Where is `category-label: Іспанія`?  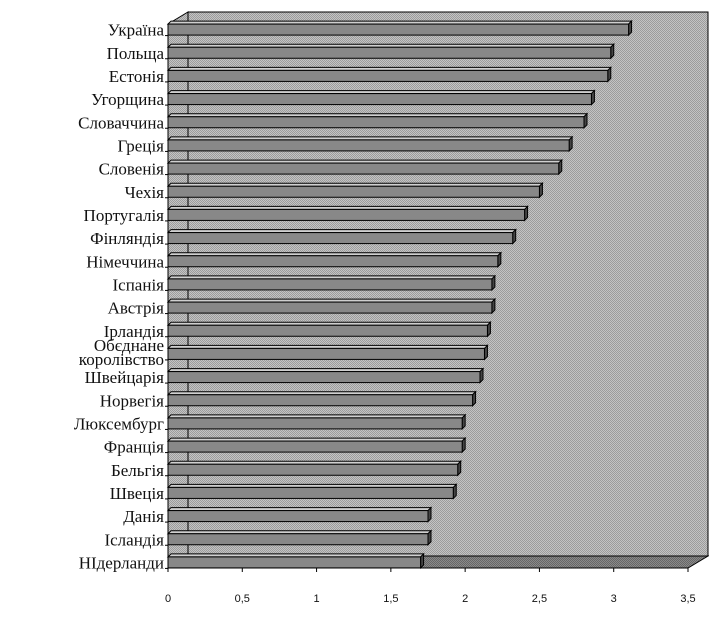
category-label: Іспанія is located at coordinates (139, 284).